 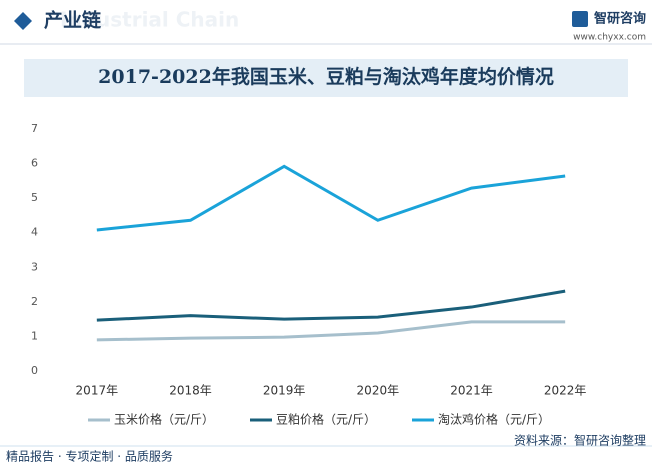 I want to click on footer-slogan: 精品报告 · 专项定制 · 品质服务, so click(x=89, y=456).